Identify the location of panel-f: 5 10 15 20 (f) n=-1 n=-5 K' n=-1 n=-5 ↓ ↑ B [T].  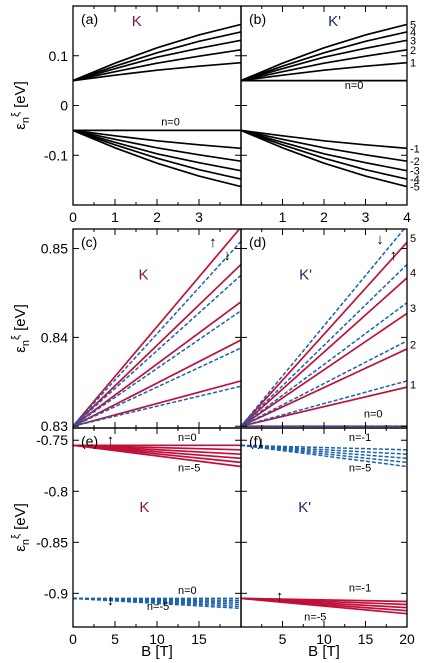
(327, 543).